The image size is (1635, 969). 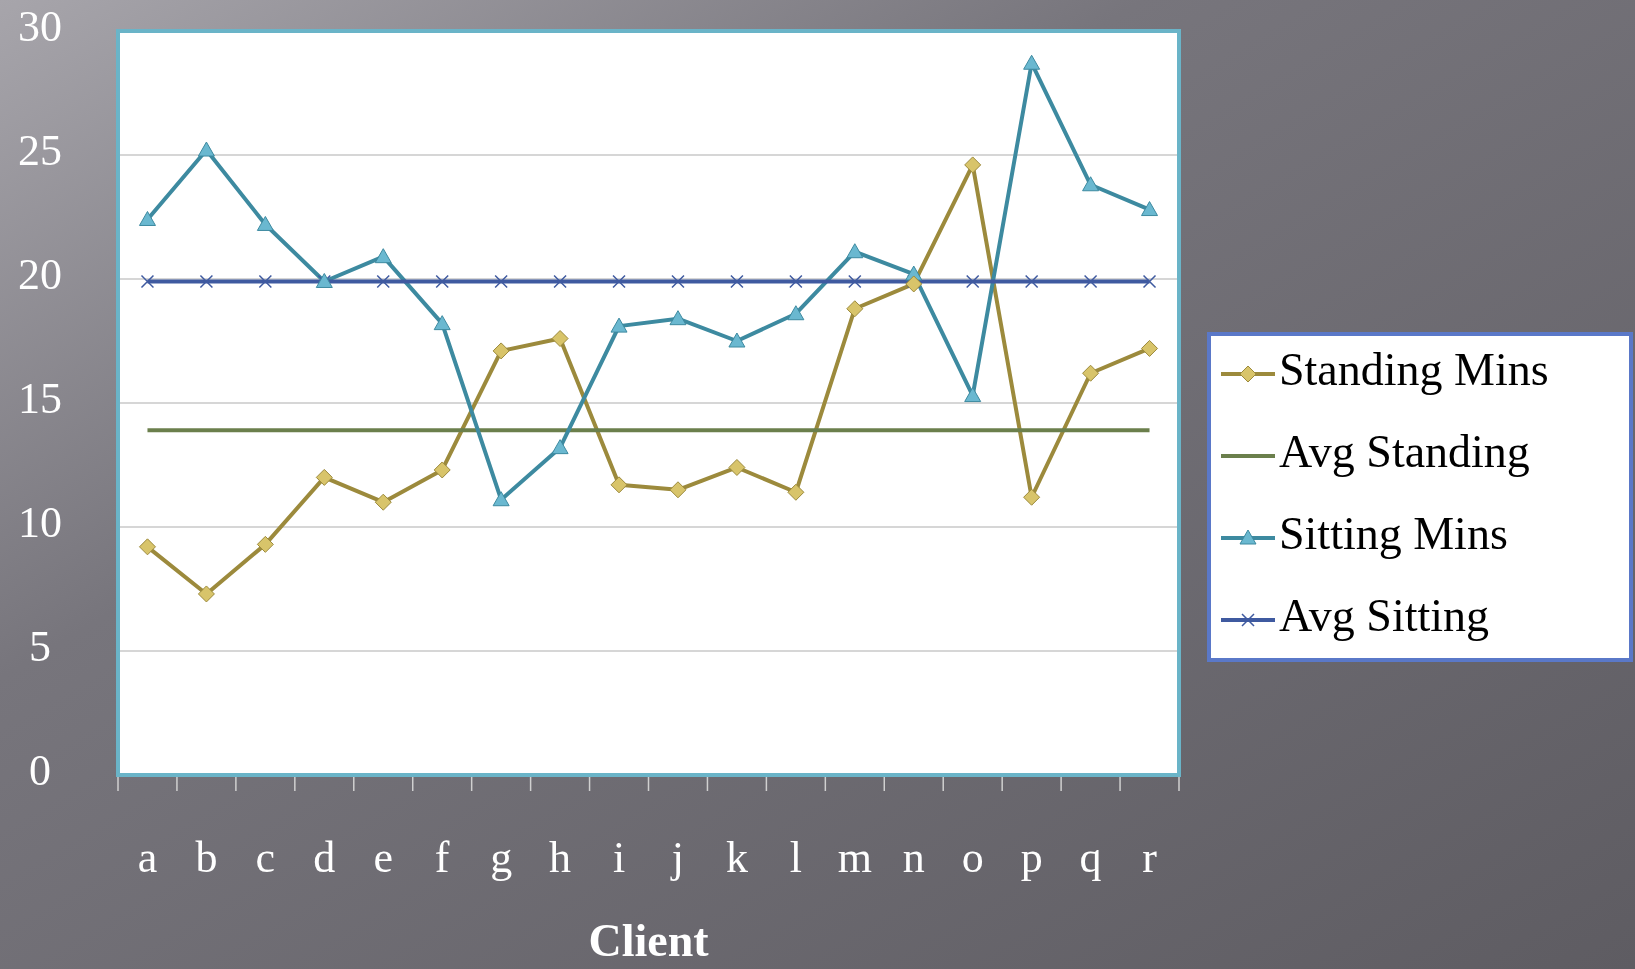 I want to click on x-tick-label: o, so click(x=972, y=858).